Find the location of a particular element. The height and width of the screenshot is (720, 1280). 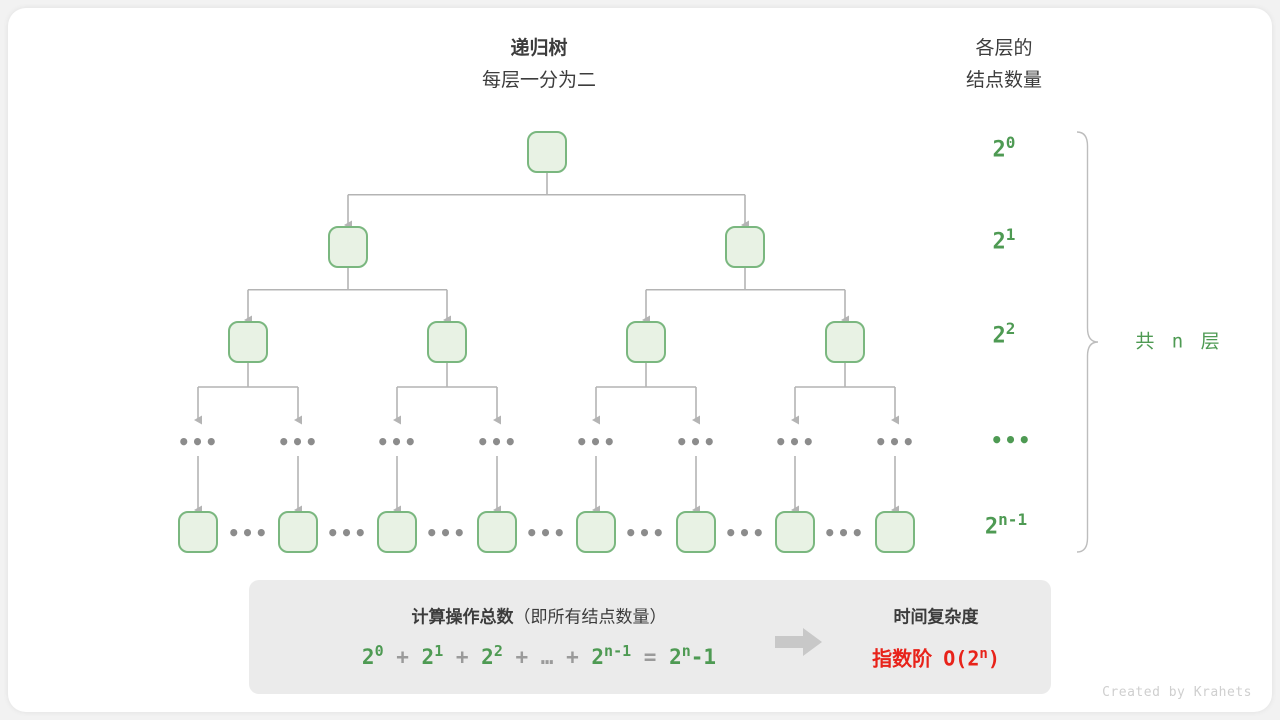

formula-term: 21 is located at coordinates (432, 656).